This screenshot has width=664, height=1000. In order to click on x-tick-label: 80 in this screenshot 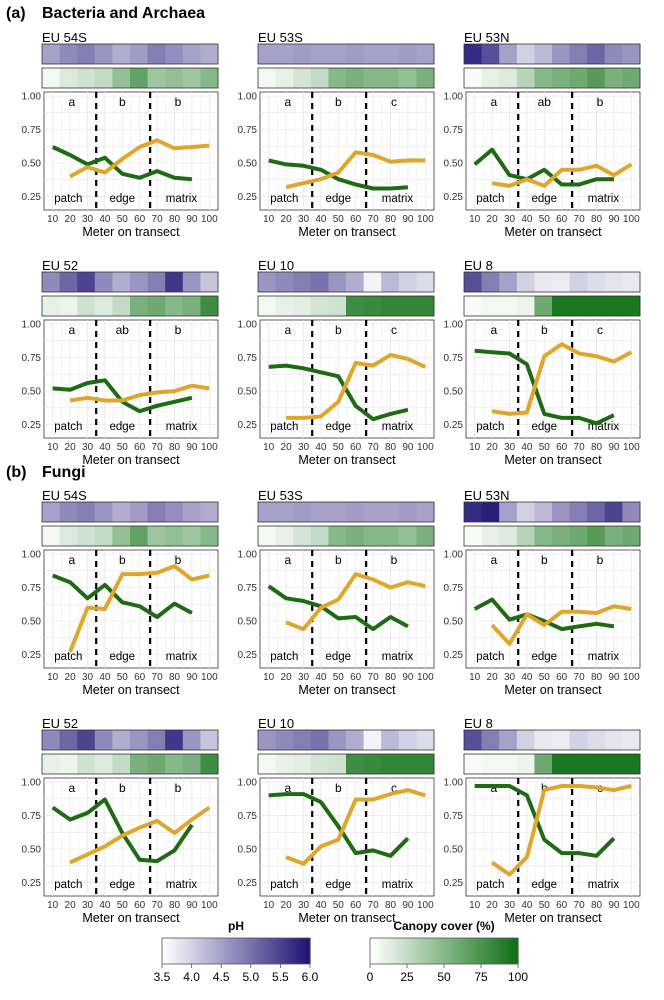, I will do `click(391, 905)`.